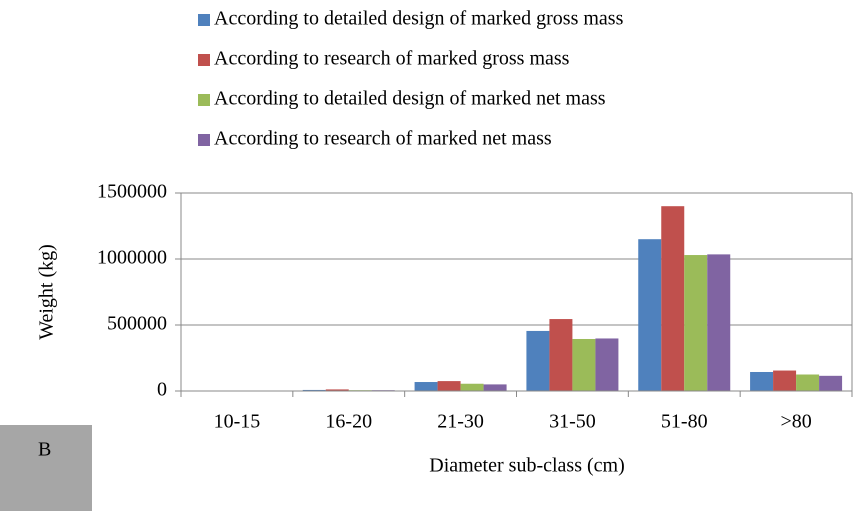  Describe the element at coordinates (383, 139) in the screenshot. I see `legend-label: According to research of marked net mass` at that location.